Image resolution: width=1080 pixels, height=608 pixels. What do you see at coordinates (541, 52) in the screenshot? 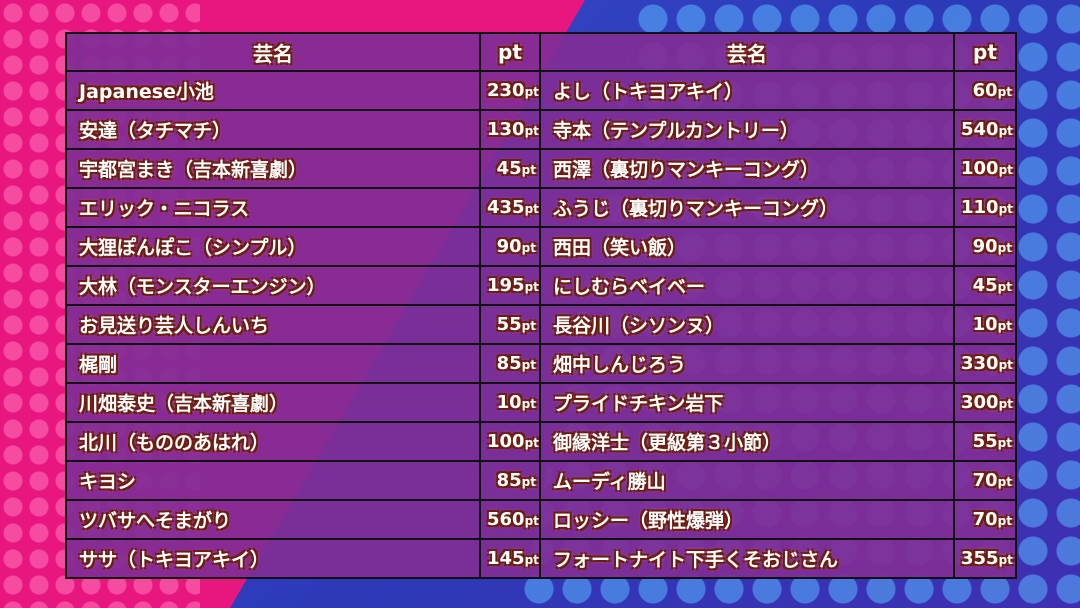
I see `table-header-row: 芸名 pt 芸名 pt` at bounding box center [541, 52].